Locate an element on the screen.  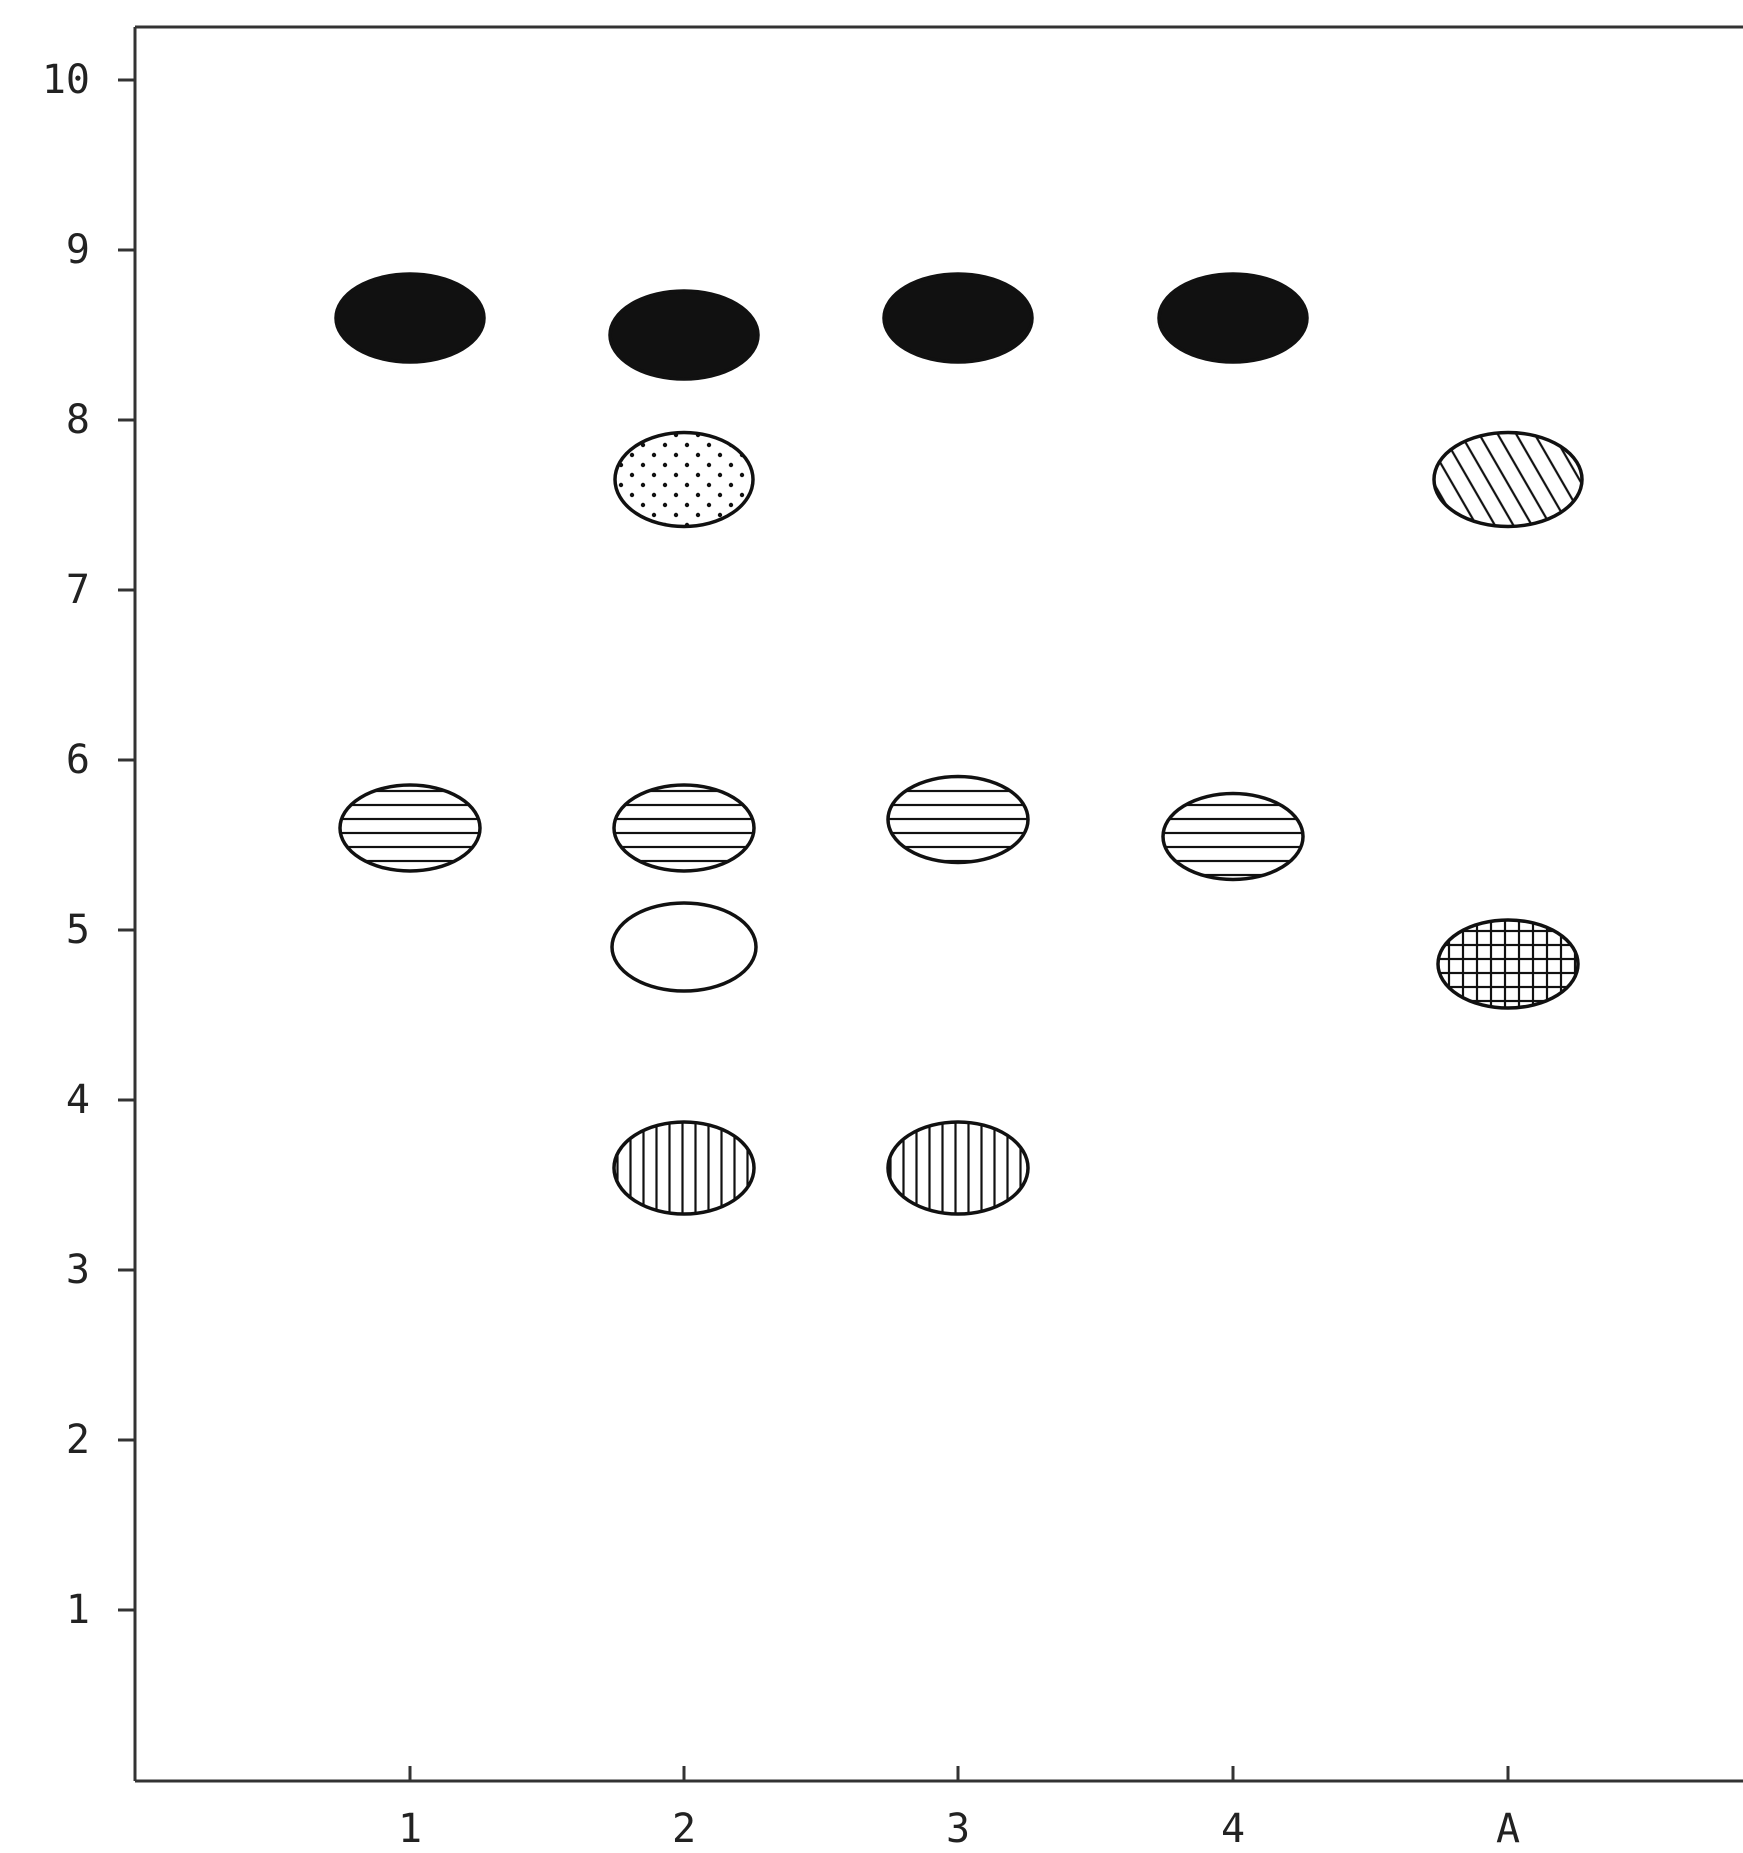
spot-lane-3-vertical-lines is located at coordinates (958, 1168).